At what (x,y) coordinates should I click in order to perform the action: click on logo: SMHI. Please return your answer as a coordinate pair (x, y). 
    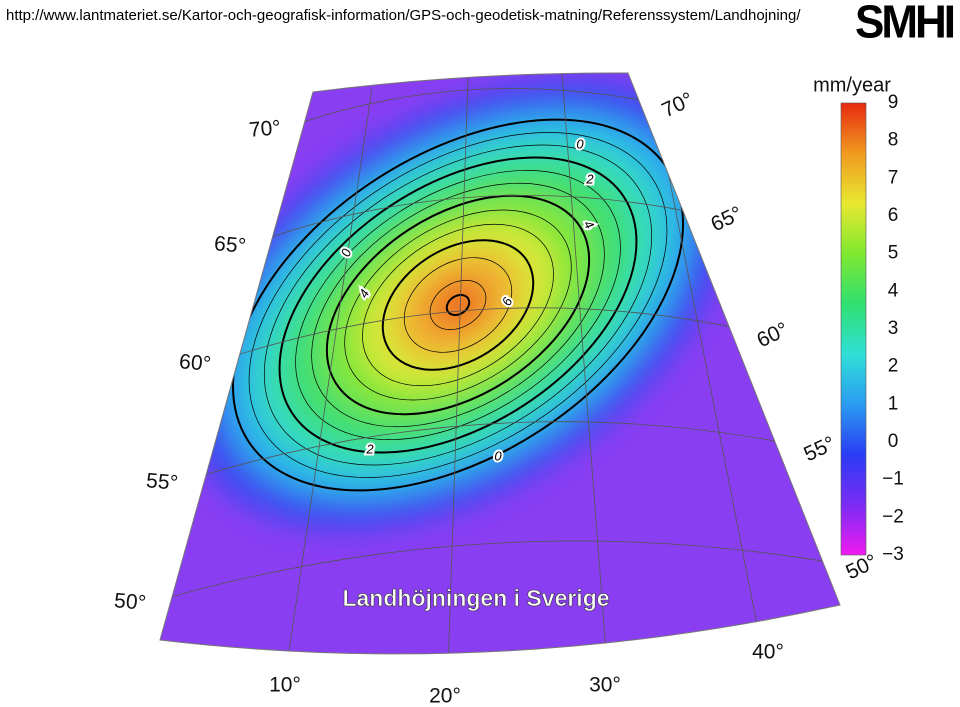
    Looking at the image, I should click on (904, 24).